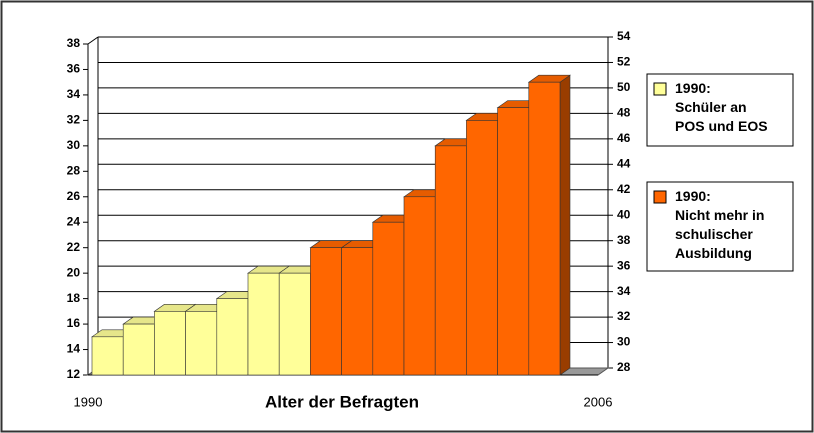  Describe the element at coordinates (565, 225) in the screenshot. I see `bar-side` at that location.